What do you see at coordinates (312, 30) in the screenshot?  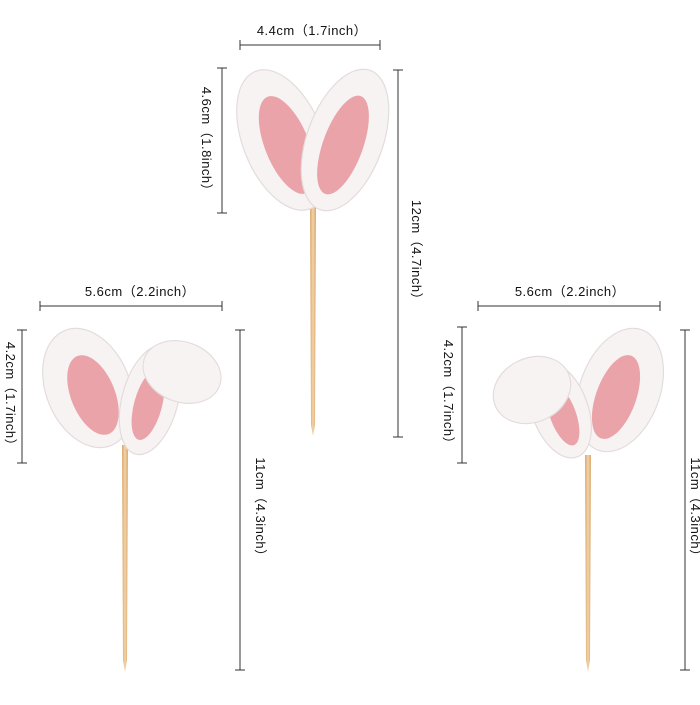 I see `width-label: 4.4cm（1.7inch）` at bounding box center [312, 30].